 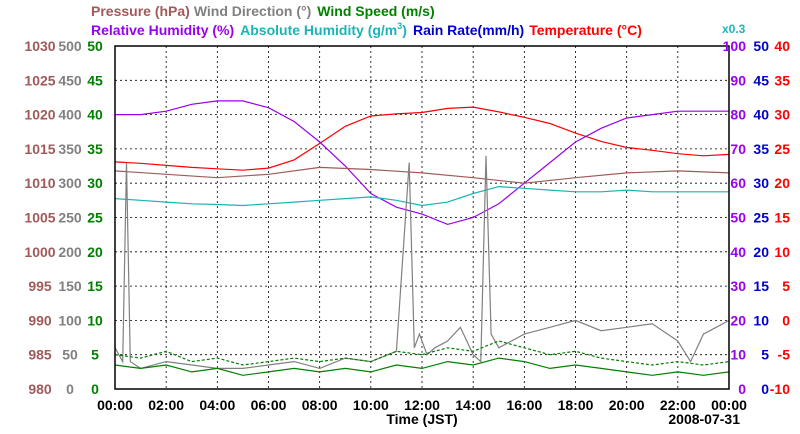 I want to click on y-tick-temperature: 35, so click(x=782, y=80).